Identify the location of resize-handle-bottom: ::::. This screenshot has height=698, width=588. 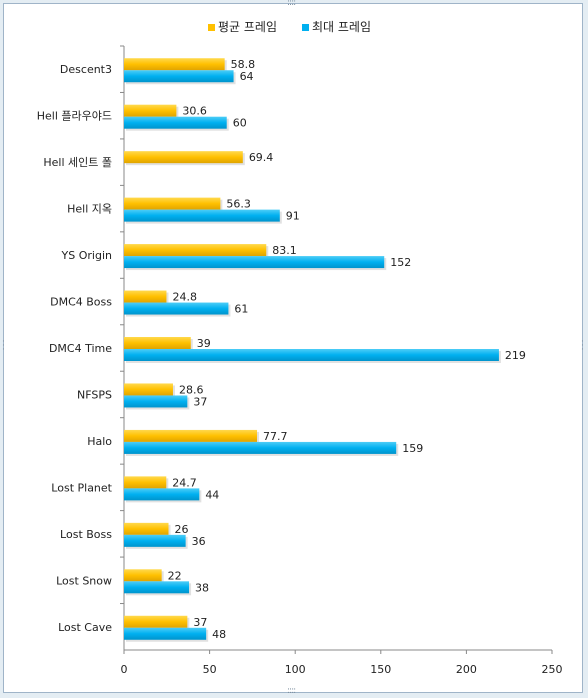
(291, 691).